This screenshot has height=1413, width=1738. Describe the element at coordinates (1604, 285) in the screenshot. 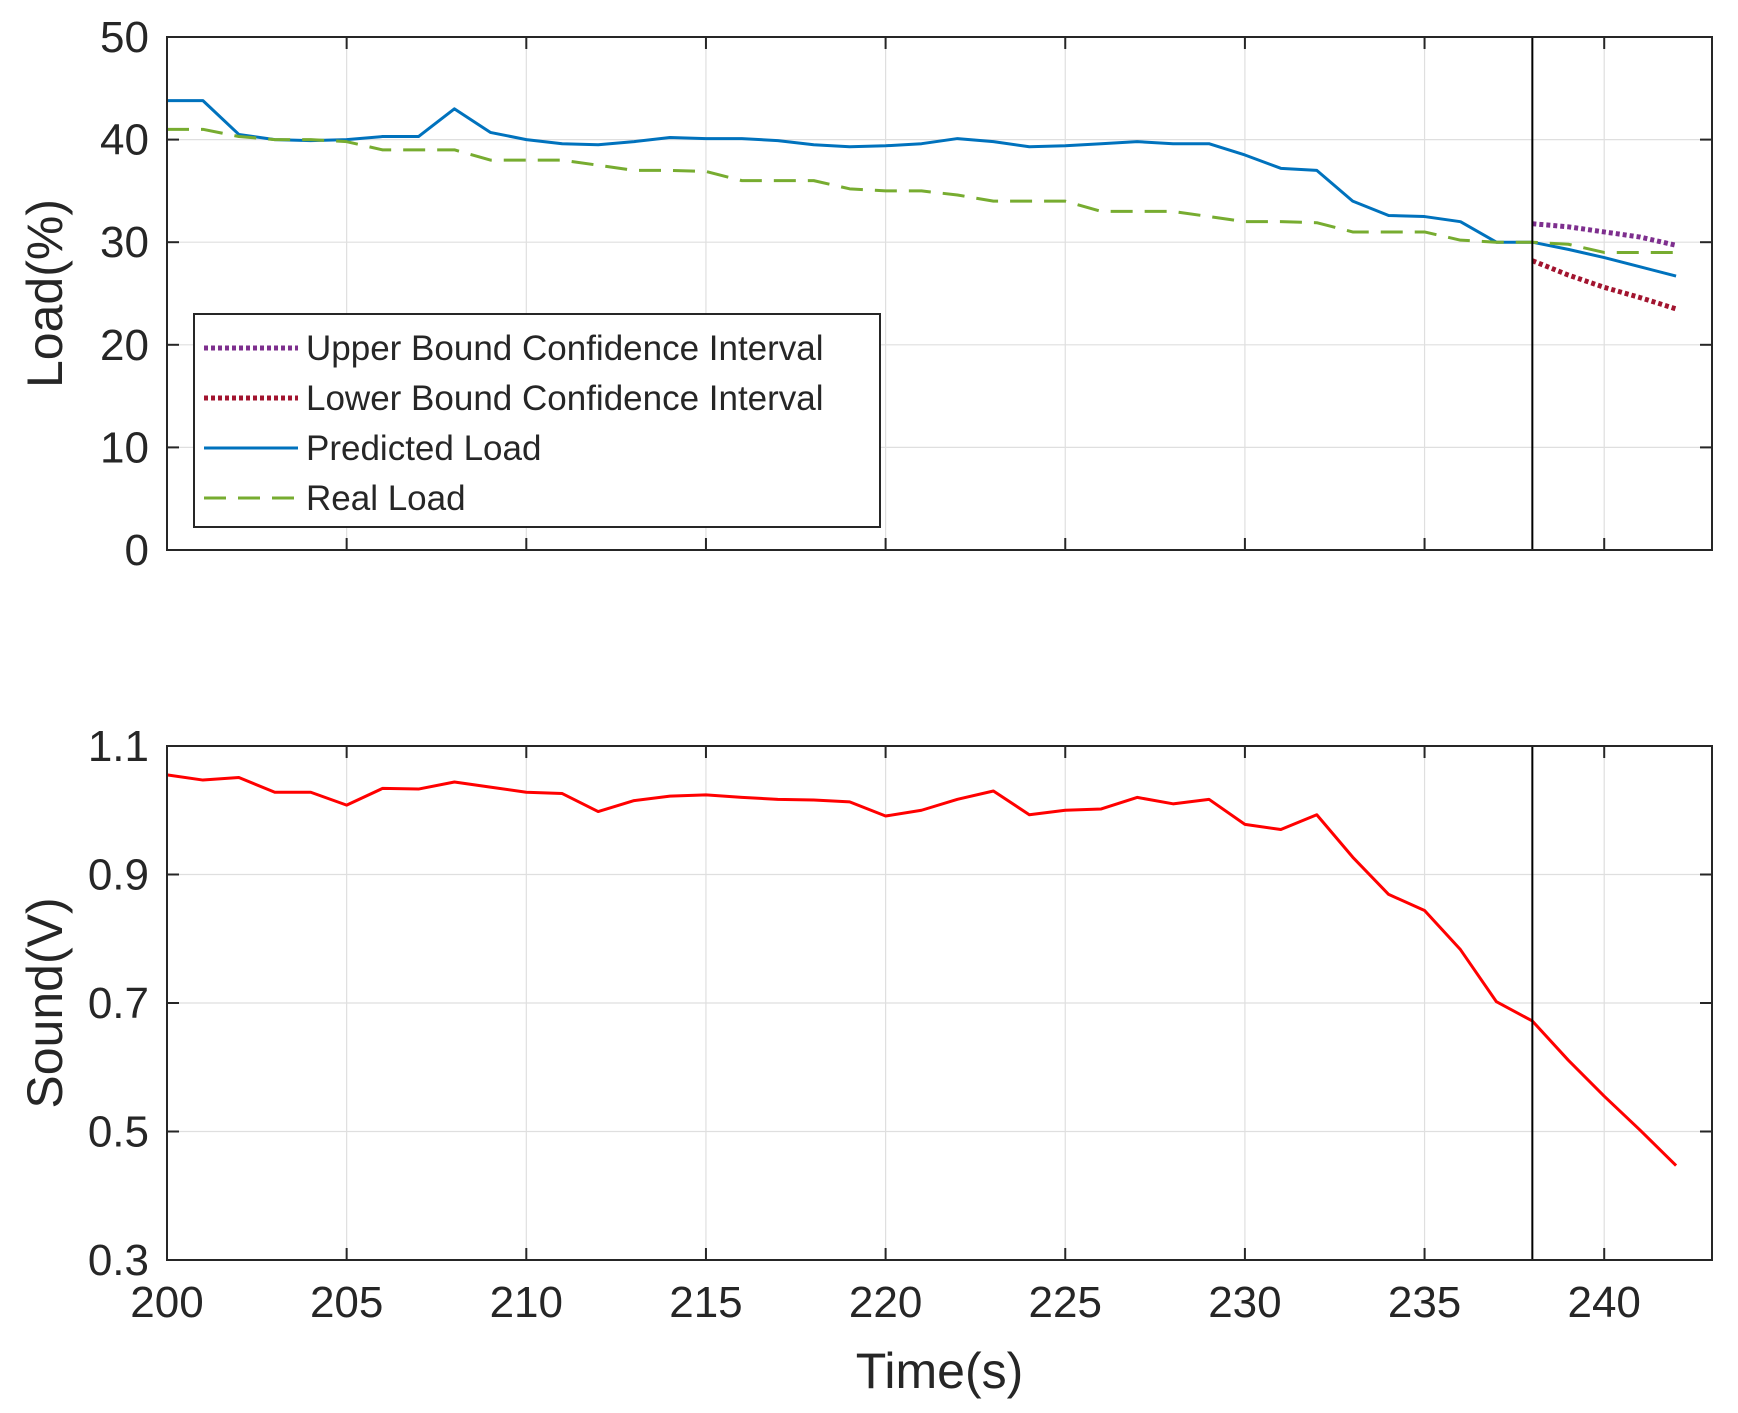

I see `load-series-lower-bound-confidence-interval` at that location.